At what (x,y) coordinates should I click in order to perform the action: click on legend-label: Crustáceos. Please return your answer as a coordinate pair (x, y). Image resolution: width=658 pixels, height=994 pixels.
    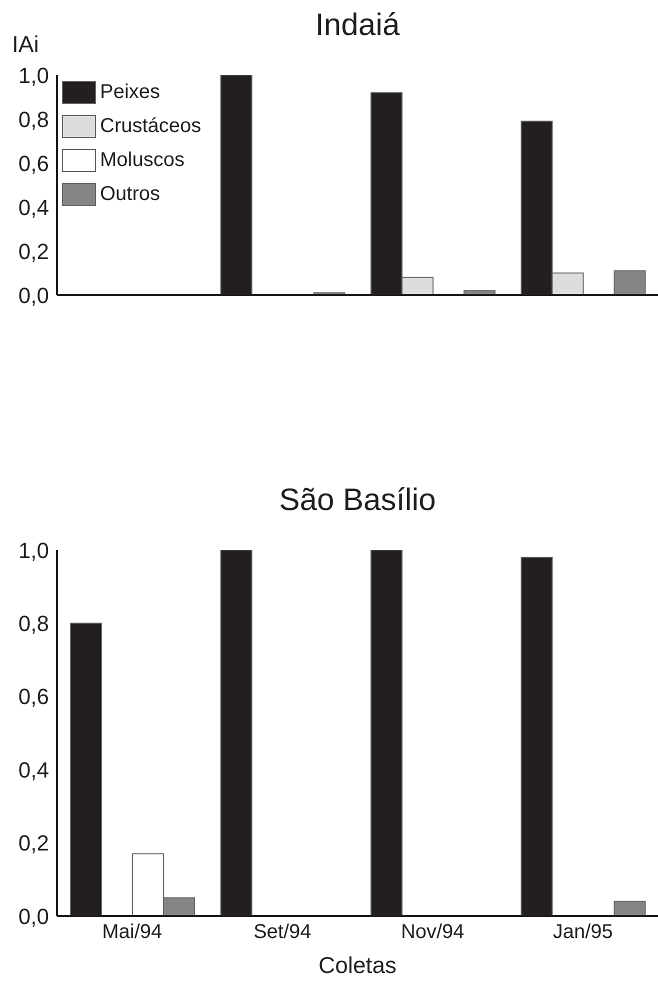
    Looking at the image, I should click on (151, 126).